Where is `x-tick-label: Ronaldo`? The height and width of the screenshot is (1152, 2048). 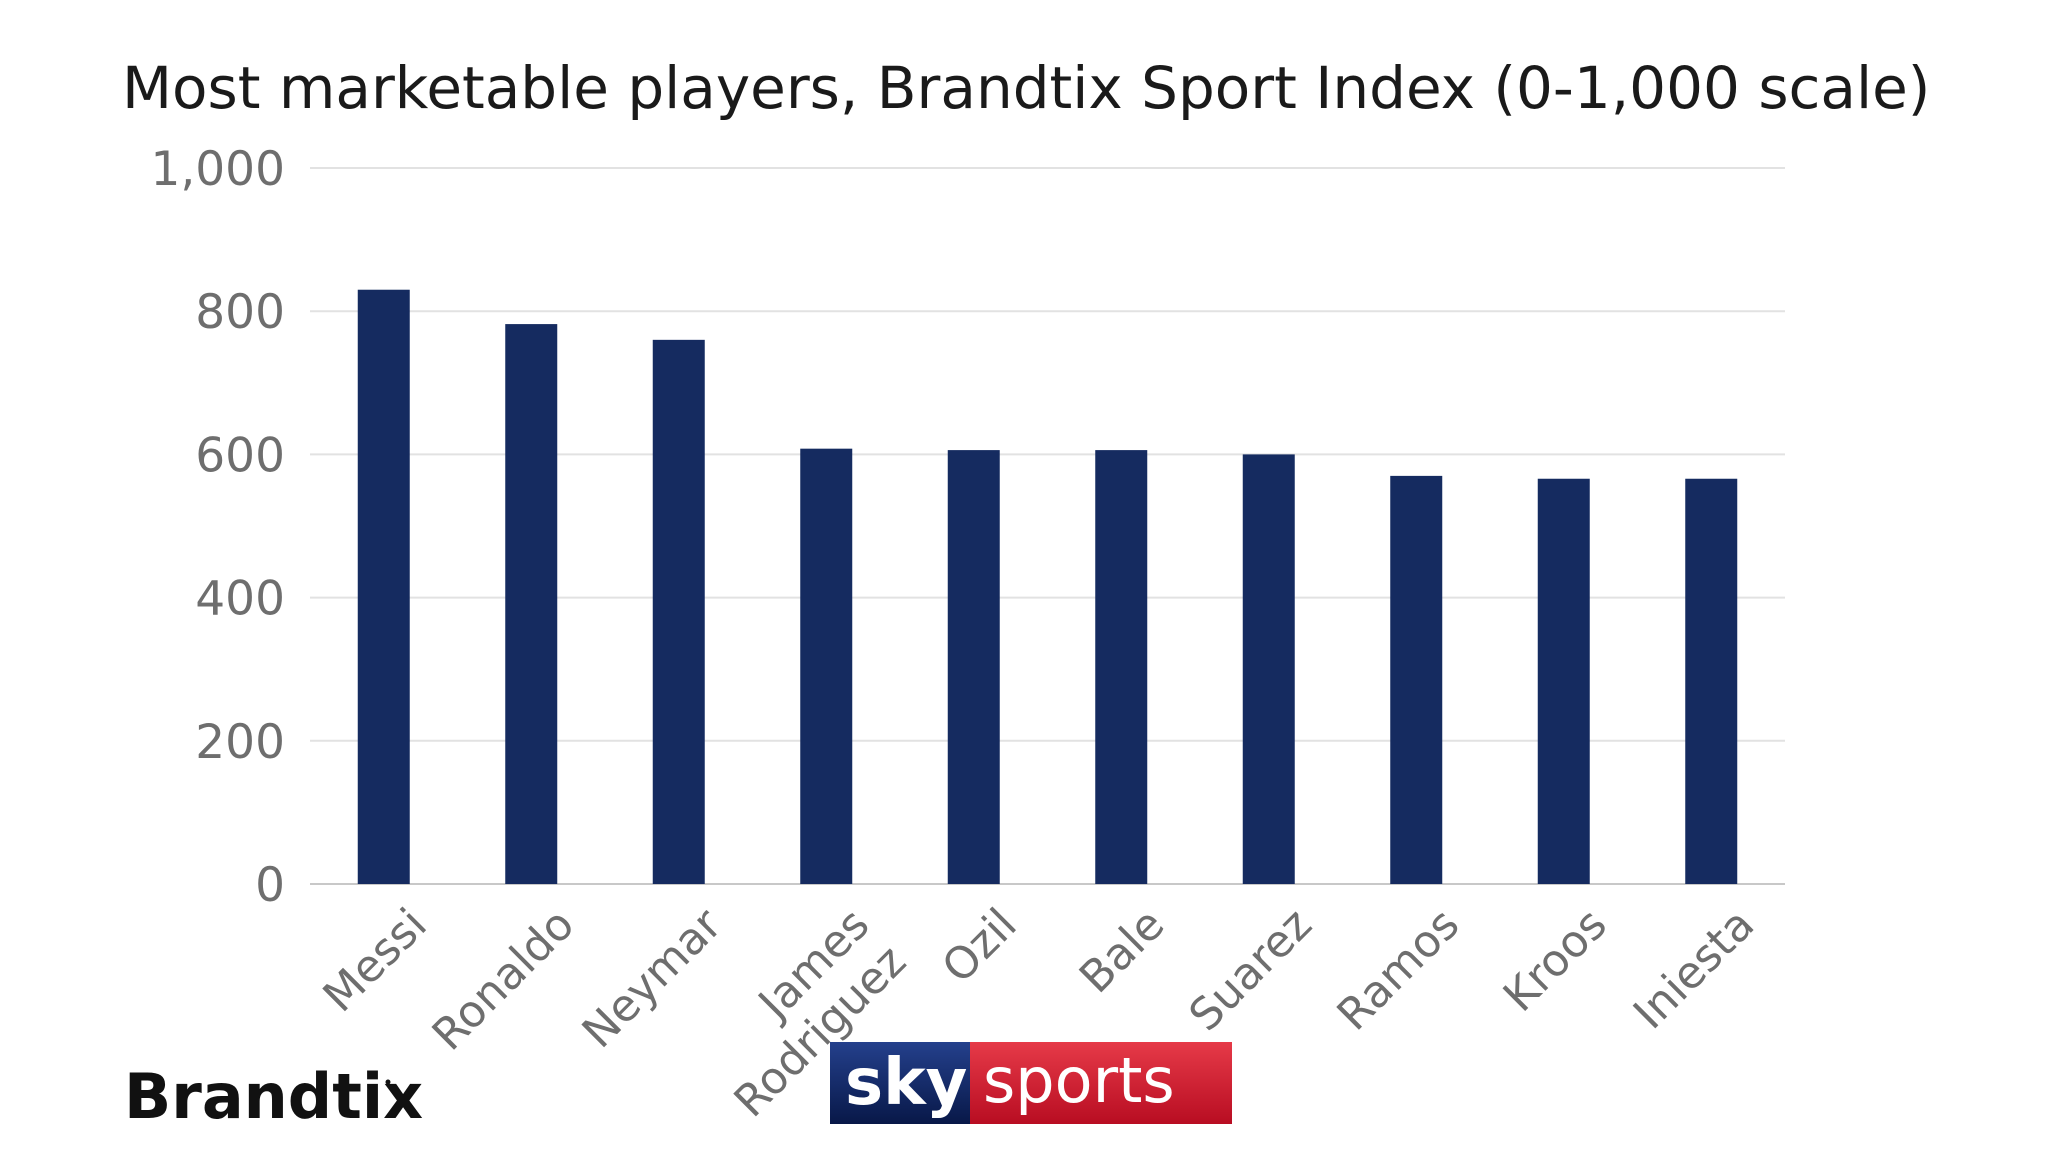 x-tick-label: Ronaldo is located at coordinates (504, 980).